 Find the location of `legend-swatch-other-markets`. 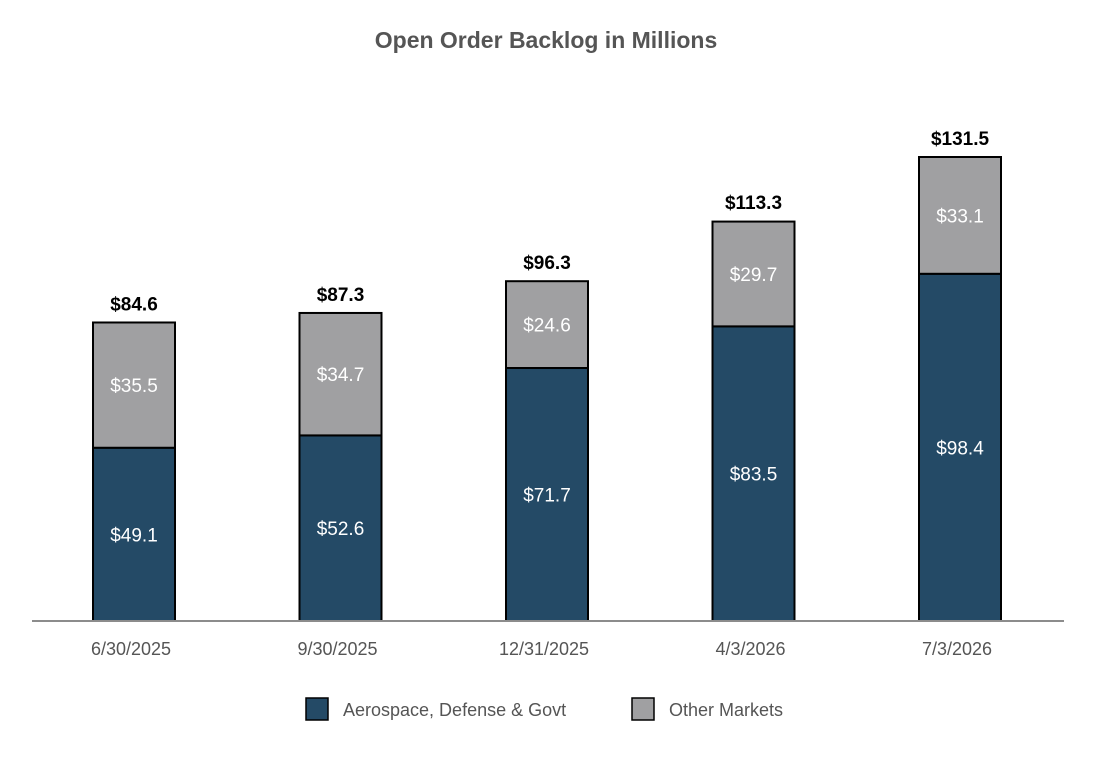

legend-swatch-other-markets is located at coordinates (643, 709).